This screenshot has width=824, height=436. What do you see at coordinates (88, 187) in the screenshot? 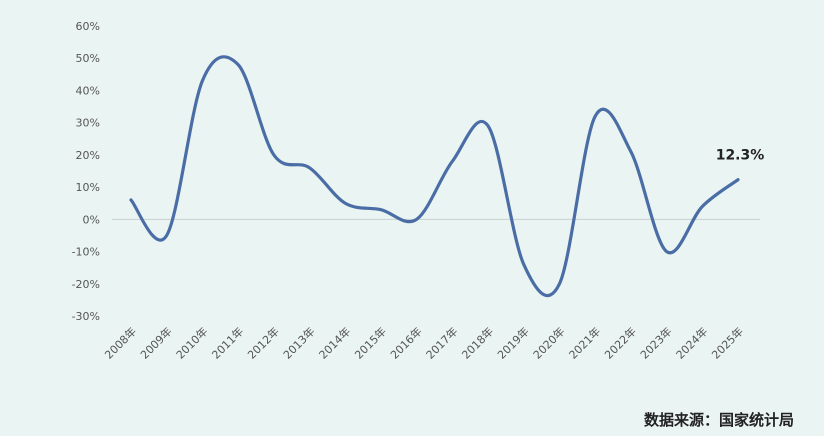
I see `y-tick-label: 10%` at bounding box center [88, 187].